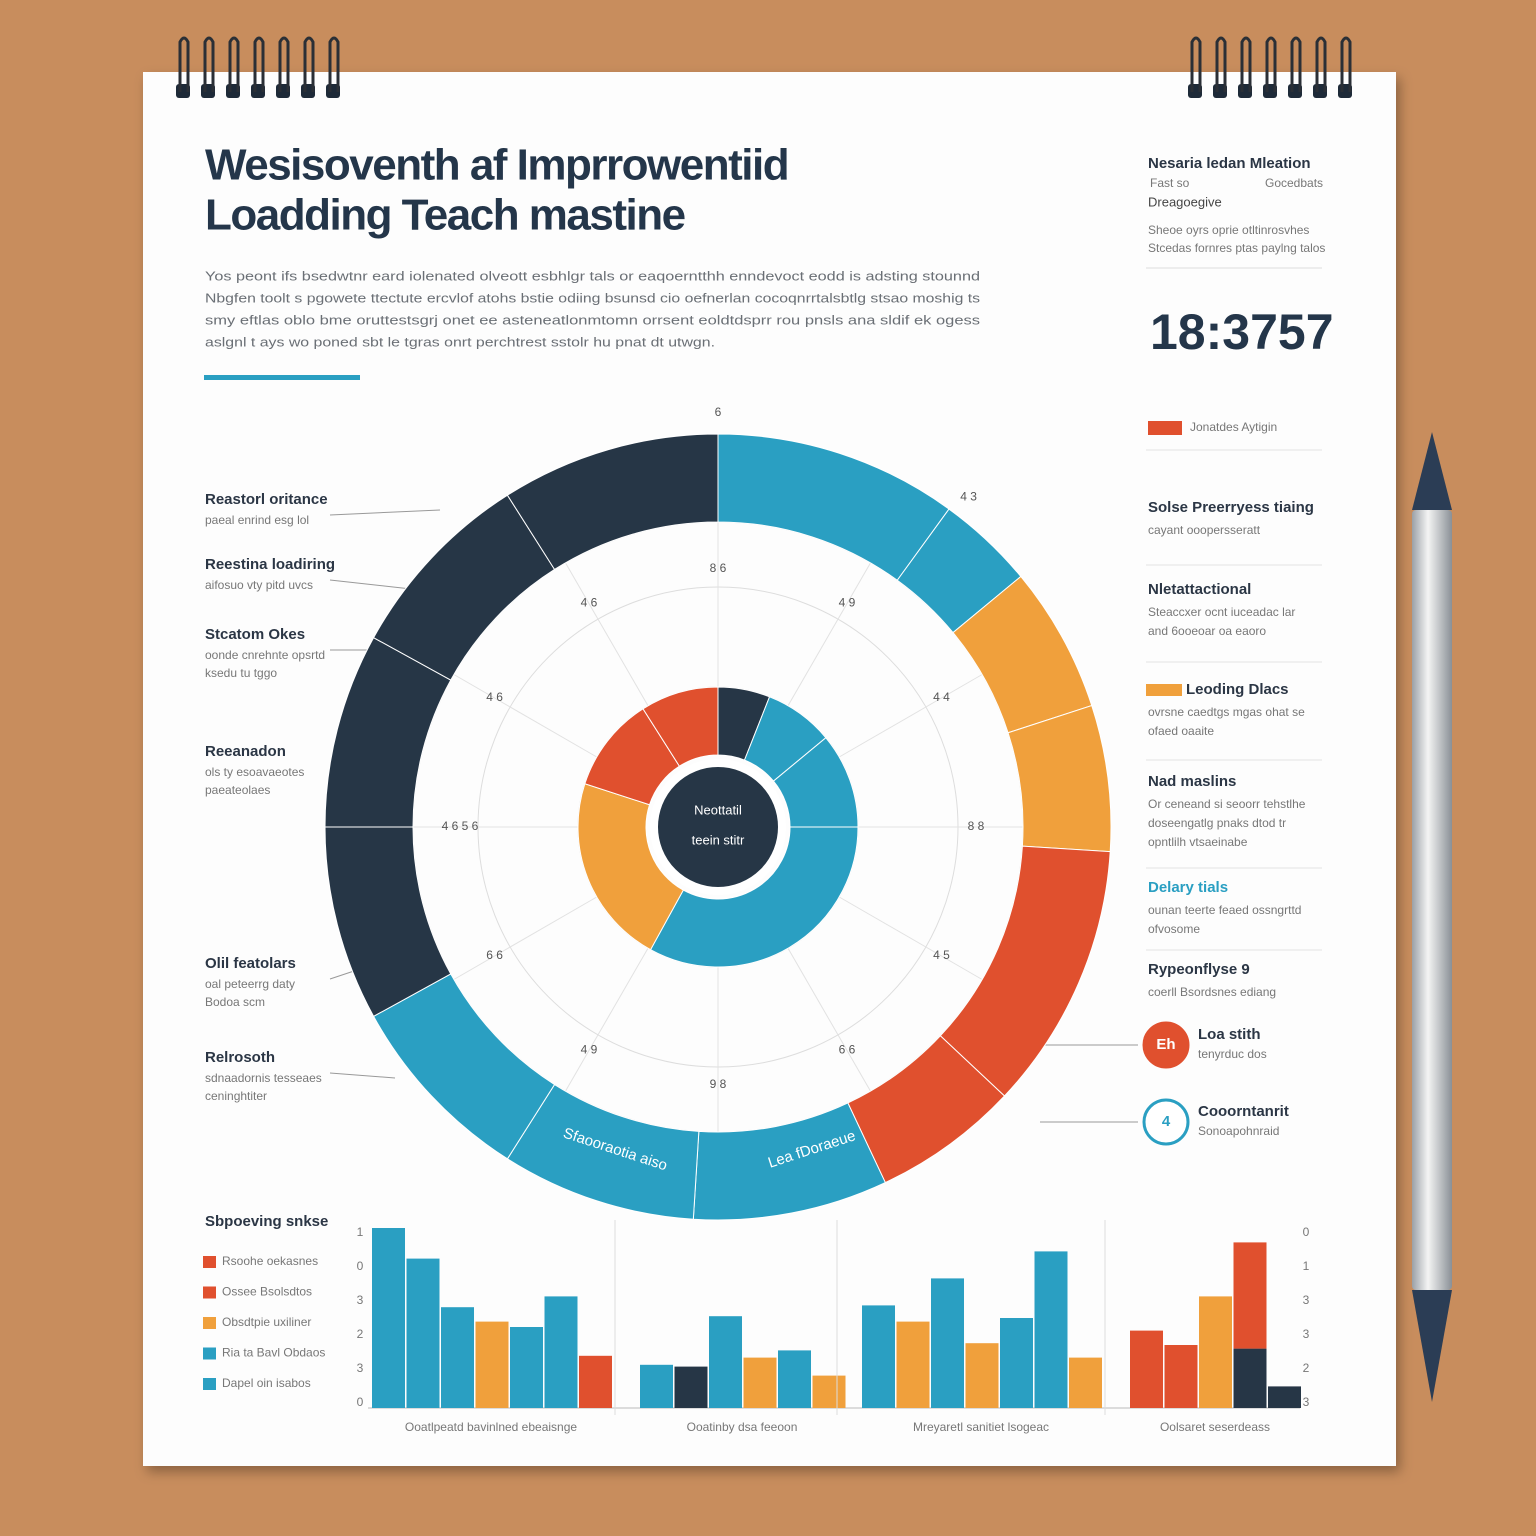 The image size is (1536, 1536). Describe the element at coordinates (460, 826) in the screenshot. I see `grid-label: 4 6 5 6` at that location.